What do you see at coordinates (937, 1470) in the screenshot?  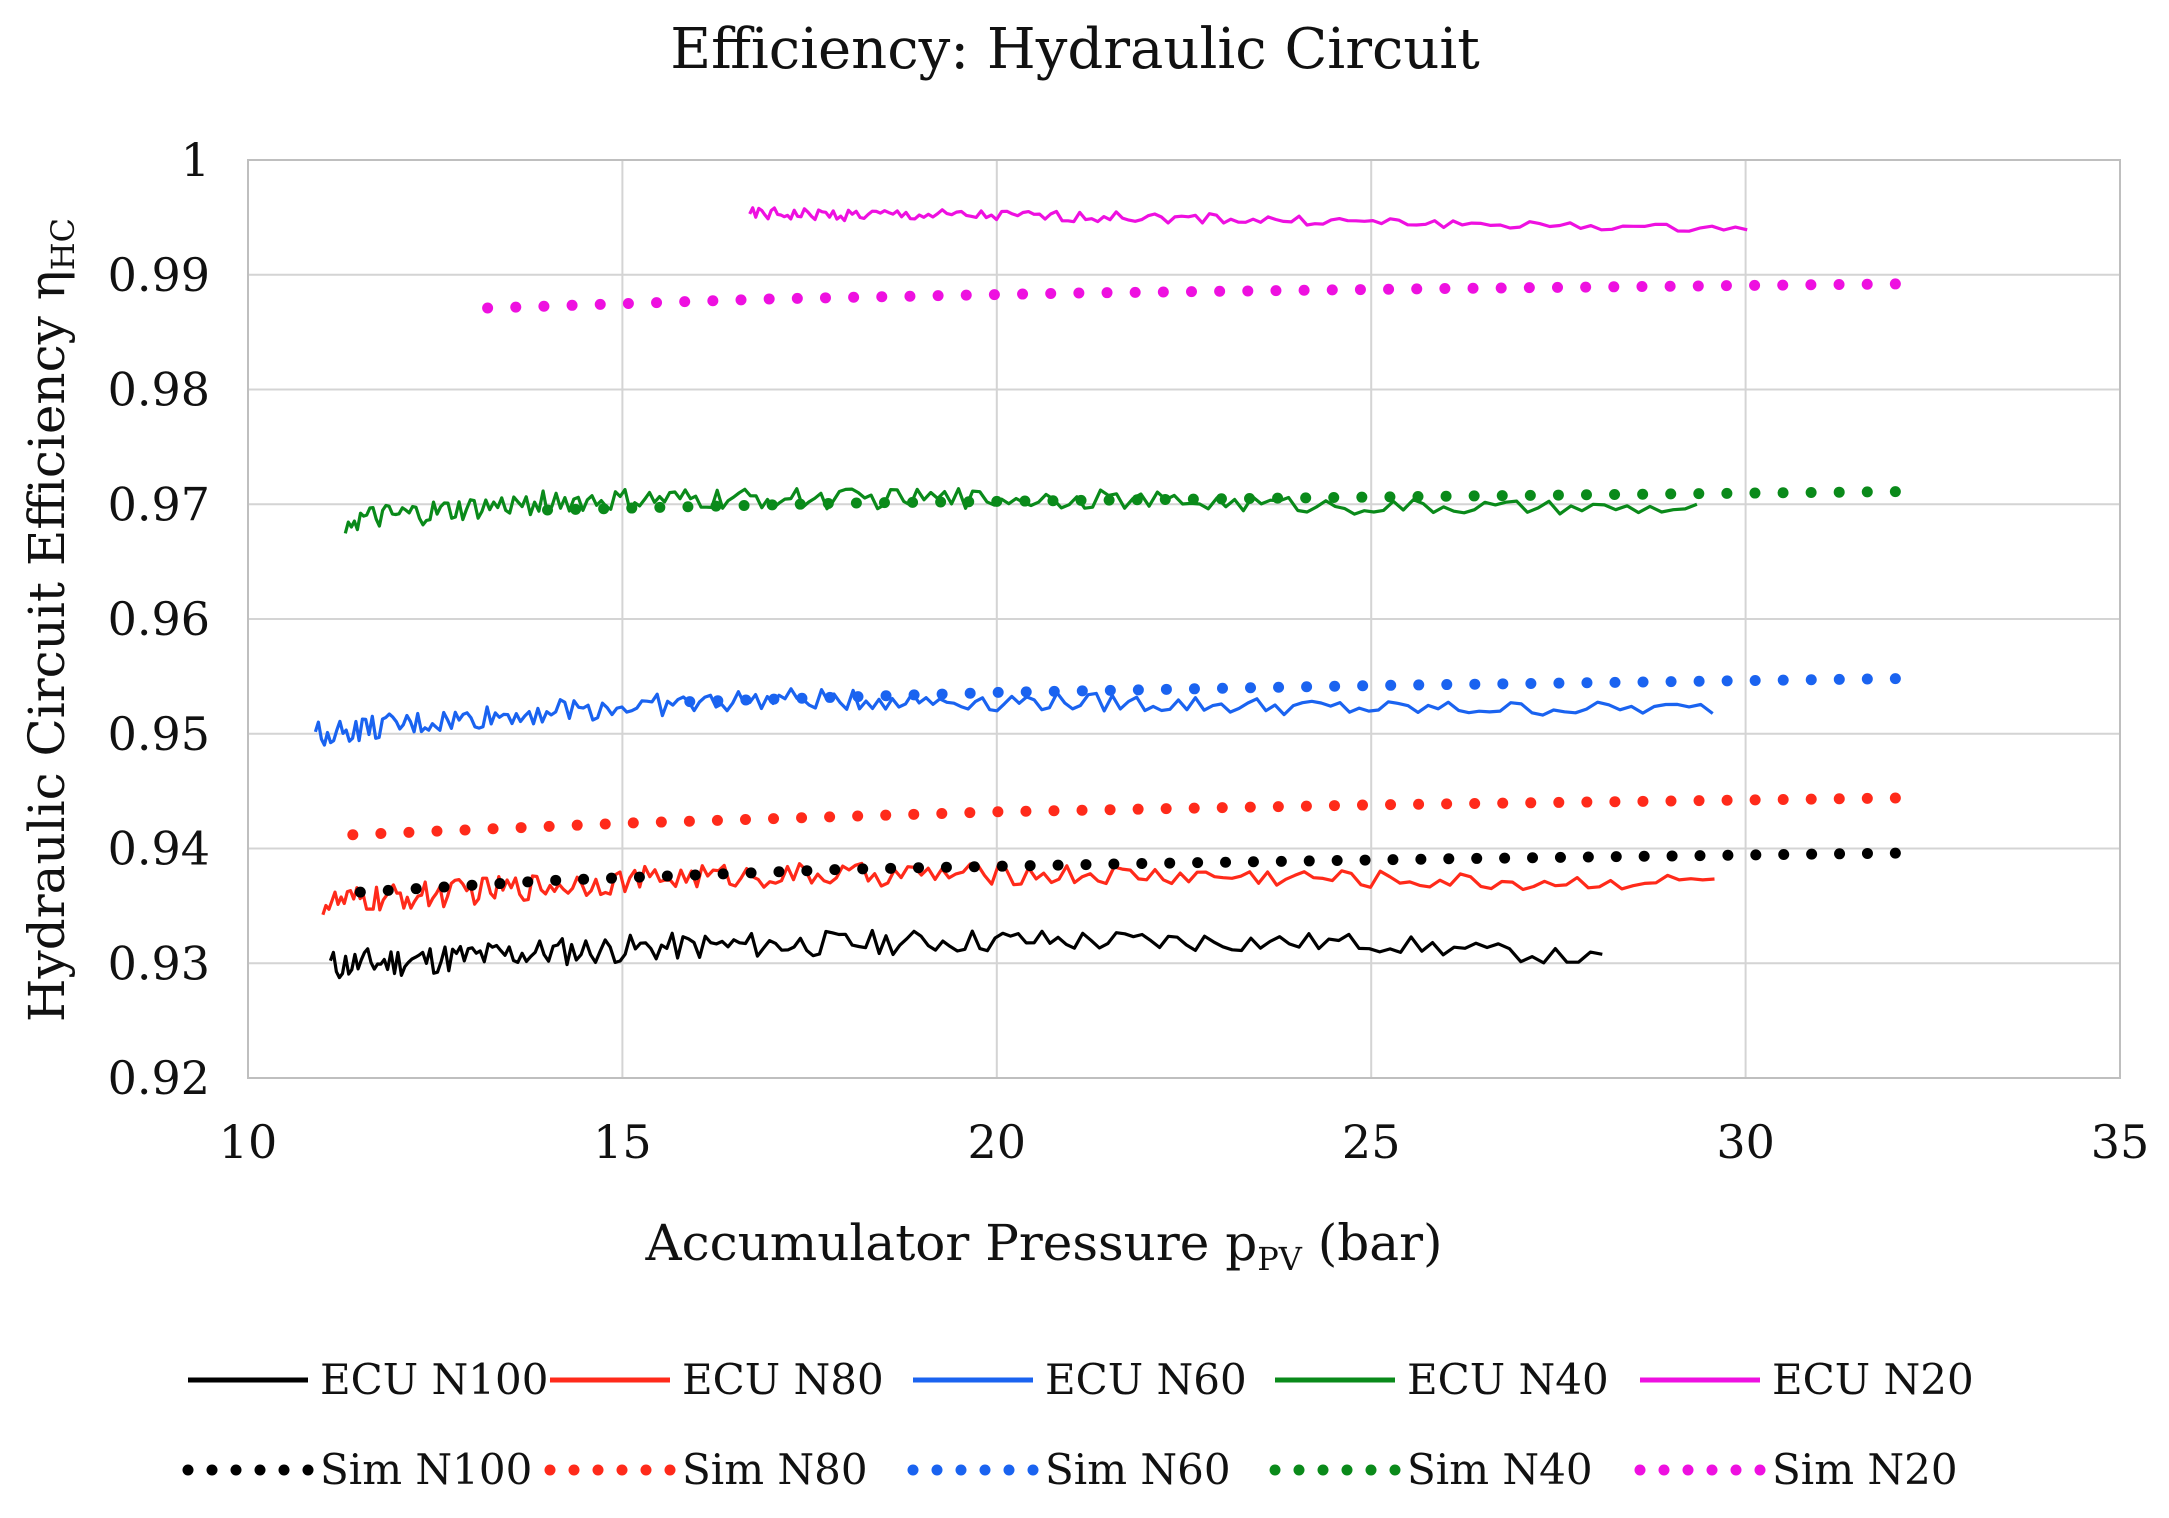 I see `legend-swatch-sim-n60` at bounding box center [937, 1470].